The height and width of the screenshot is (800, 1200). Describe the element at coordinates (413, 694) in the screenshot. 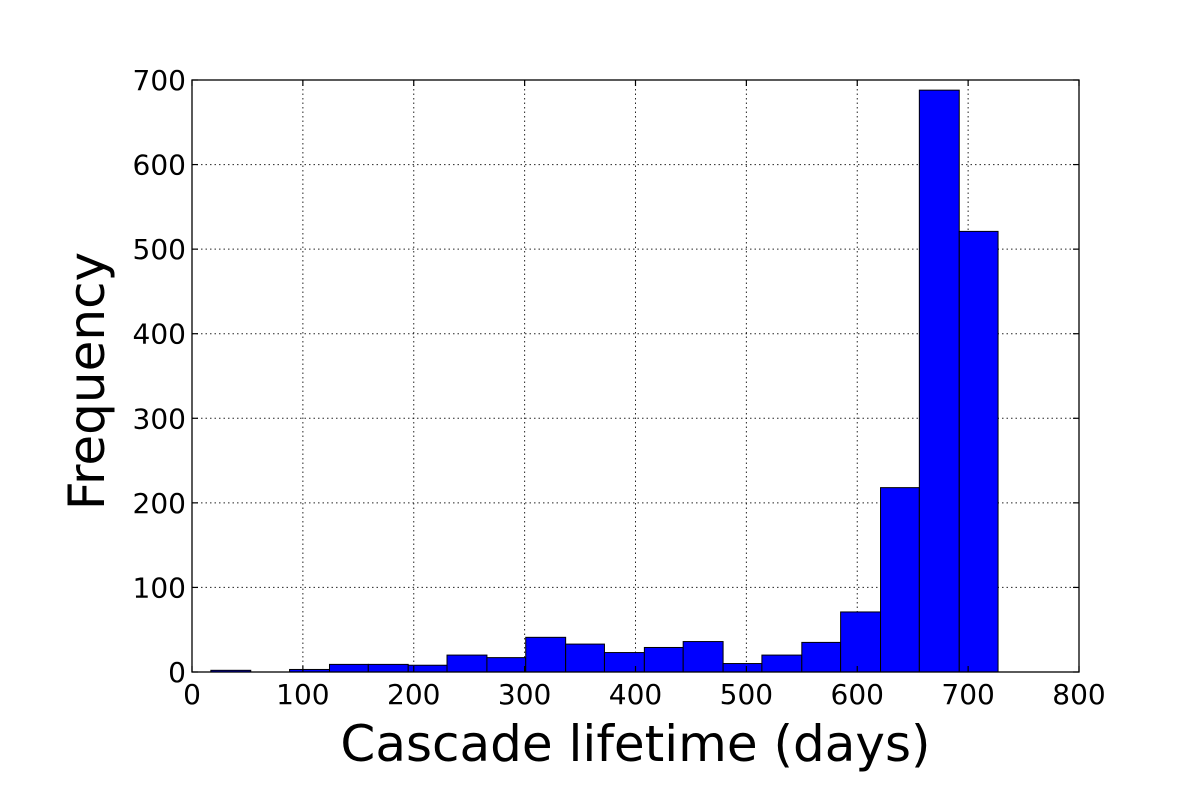

I see `x-tick-label: 200` at that location.